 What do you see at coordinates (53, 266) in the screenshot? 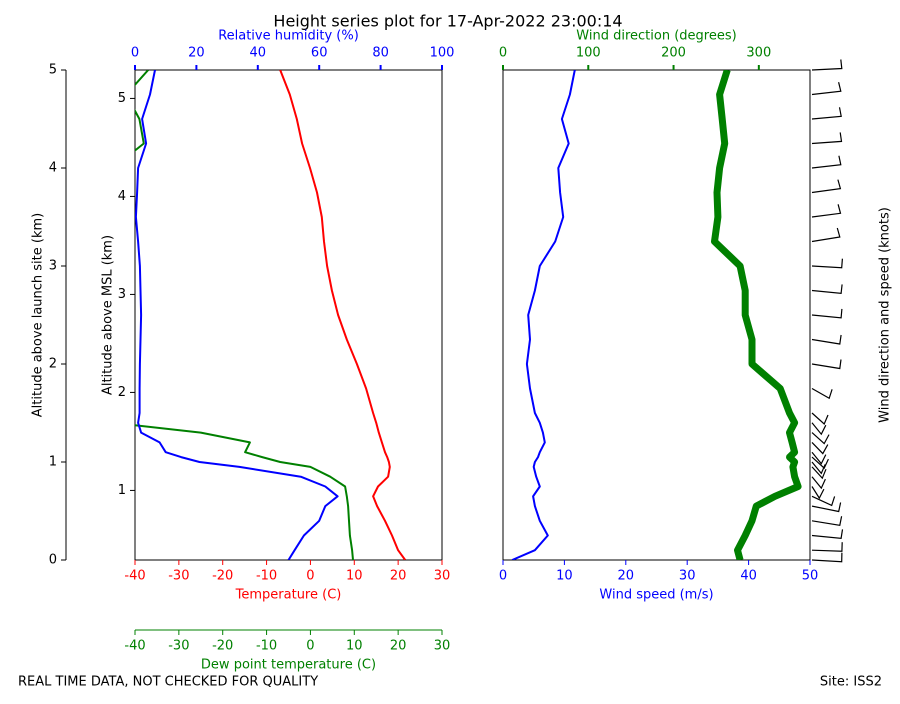
I see `y2-tick-label: 3` at bounding box center [53, 266].